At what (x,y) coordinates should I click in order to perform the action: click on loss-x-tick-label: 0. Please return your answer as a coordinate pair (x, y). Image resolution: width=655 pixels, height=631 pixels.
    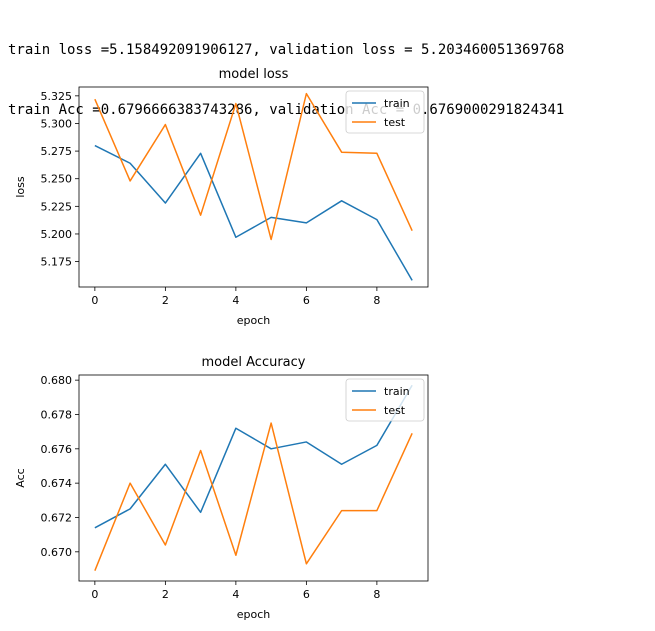
    Looking at the image, I should click on (94, 300).